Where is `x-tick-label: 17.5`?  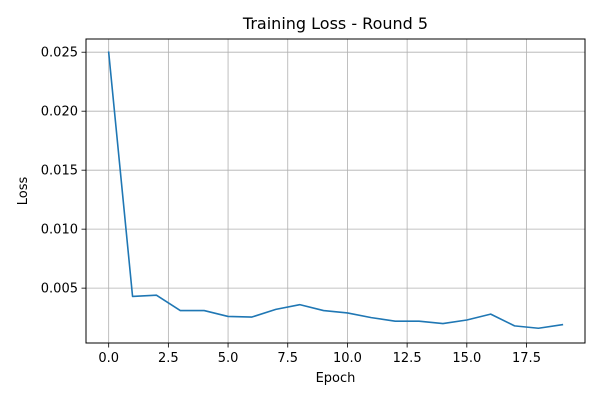
x-tick-label: 17.5 is located at coordinates (526, 358).